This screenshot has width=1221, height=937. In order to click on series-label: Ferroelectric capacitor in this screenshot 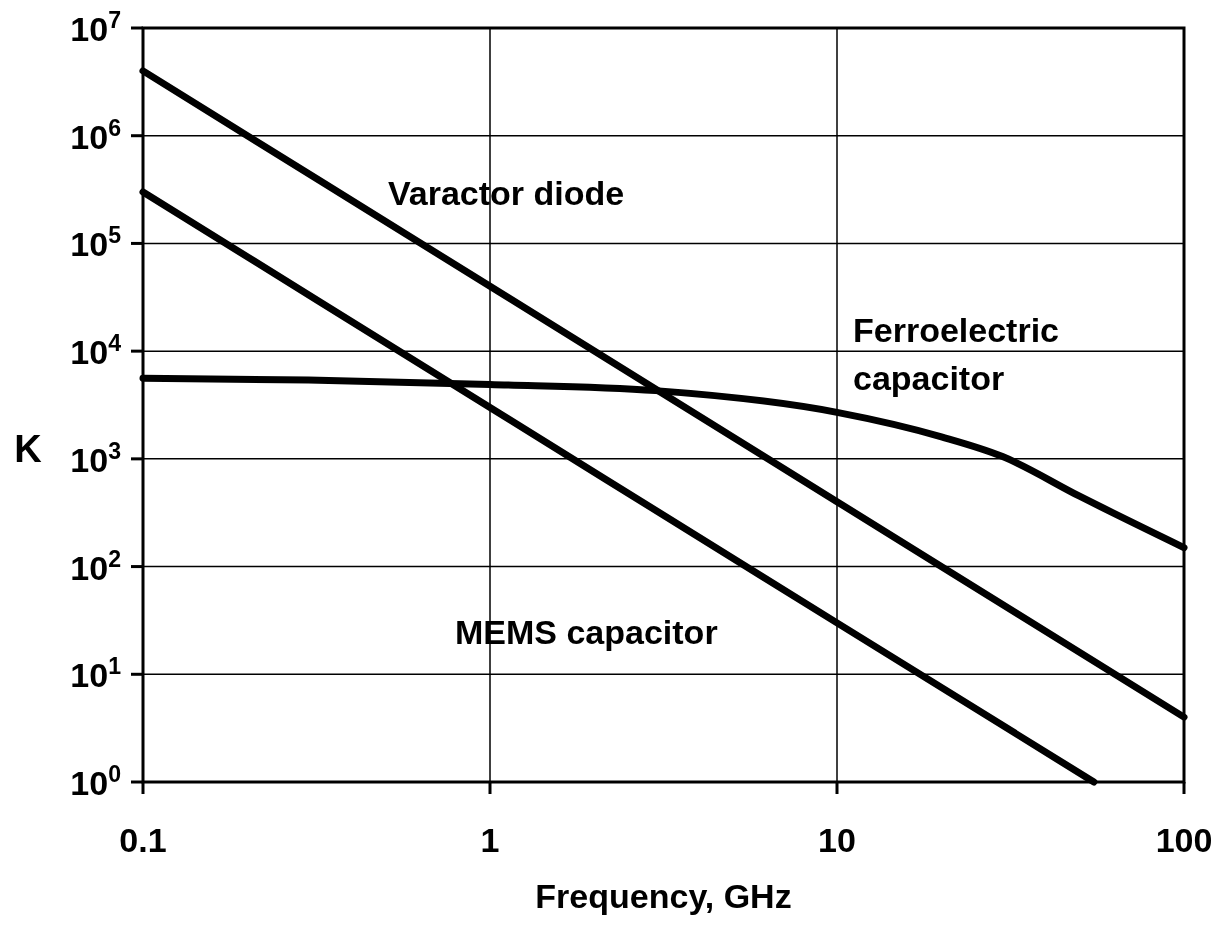, I will do `click(956, 354)`.